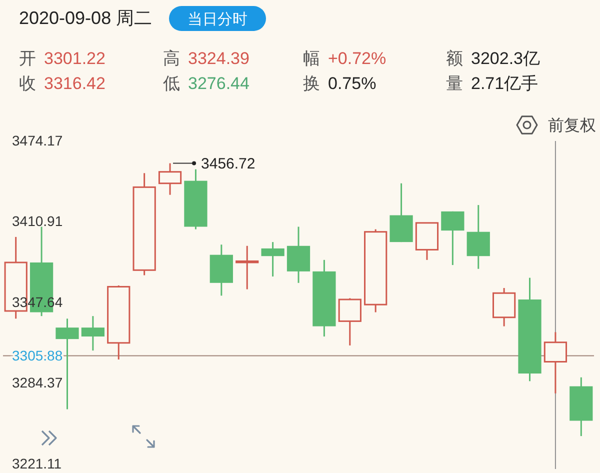 Image resolution: width=600 pixels, height=473 pixels. Describe the element at coordinates (37, 140) in the screenshot. I see `y-tick-label: 3474.17` at that location.